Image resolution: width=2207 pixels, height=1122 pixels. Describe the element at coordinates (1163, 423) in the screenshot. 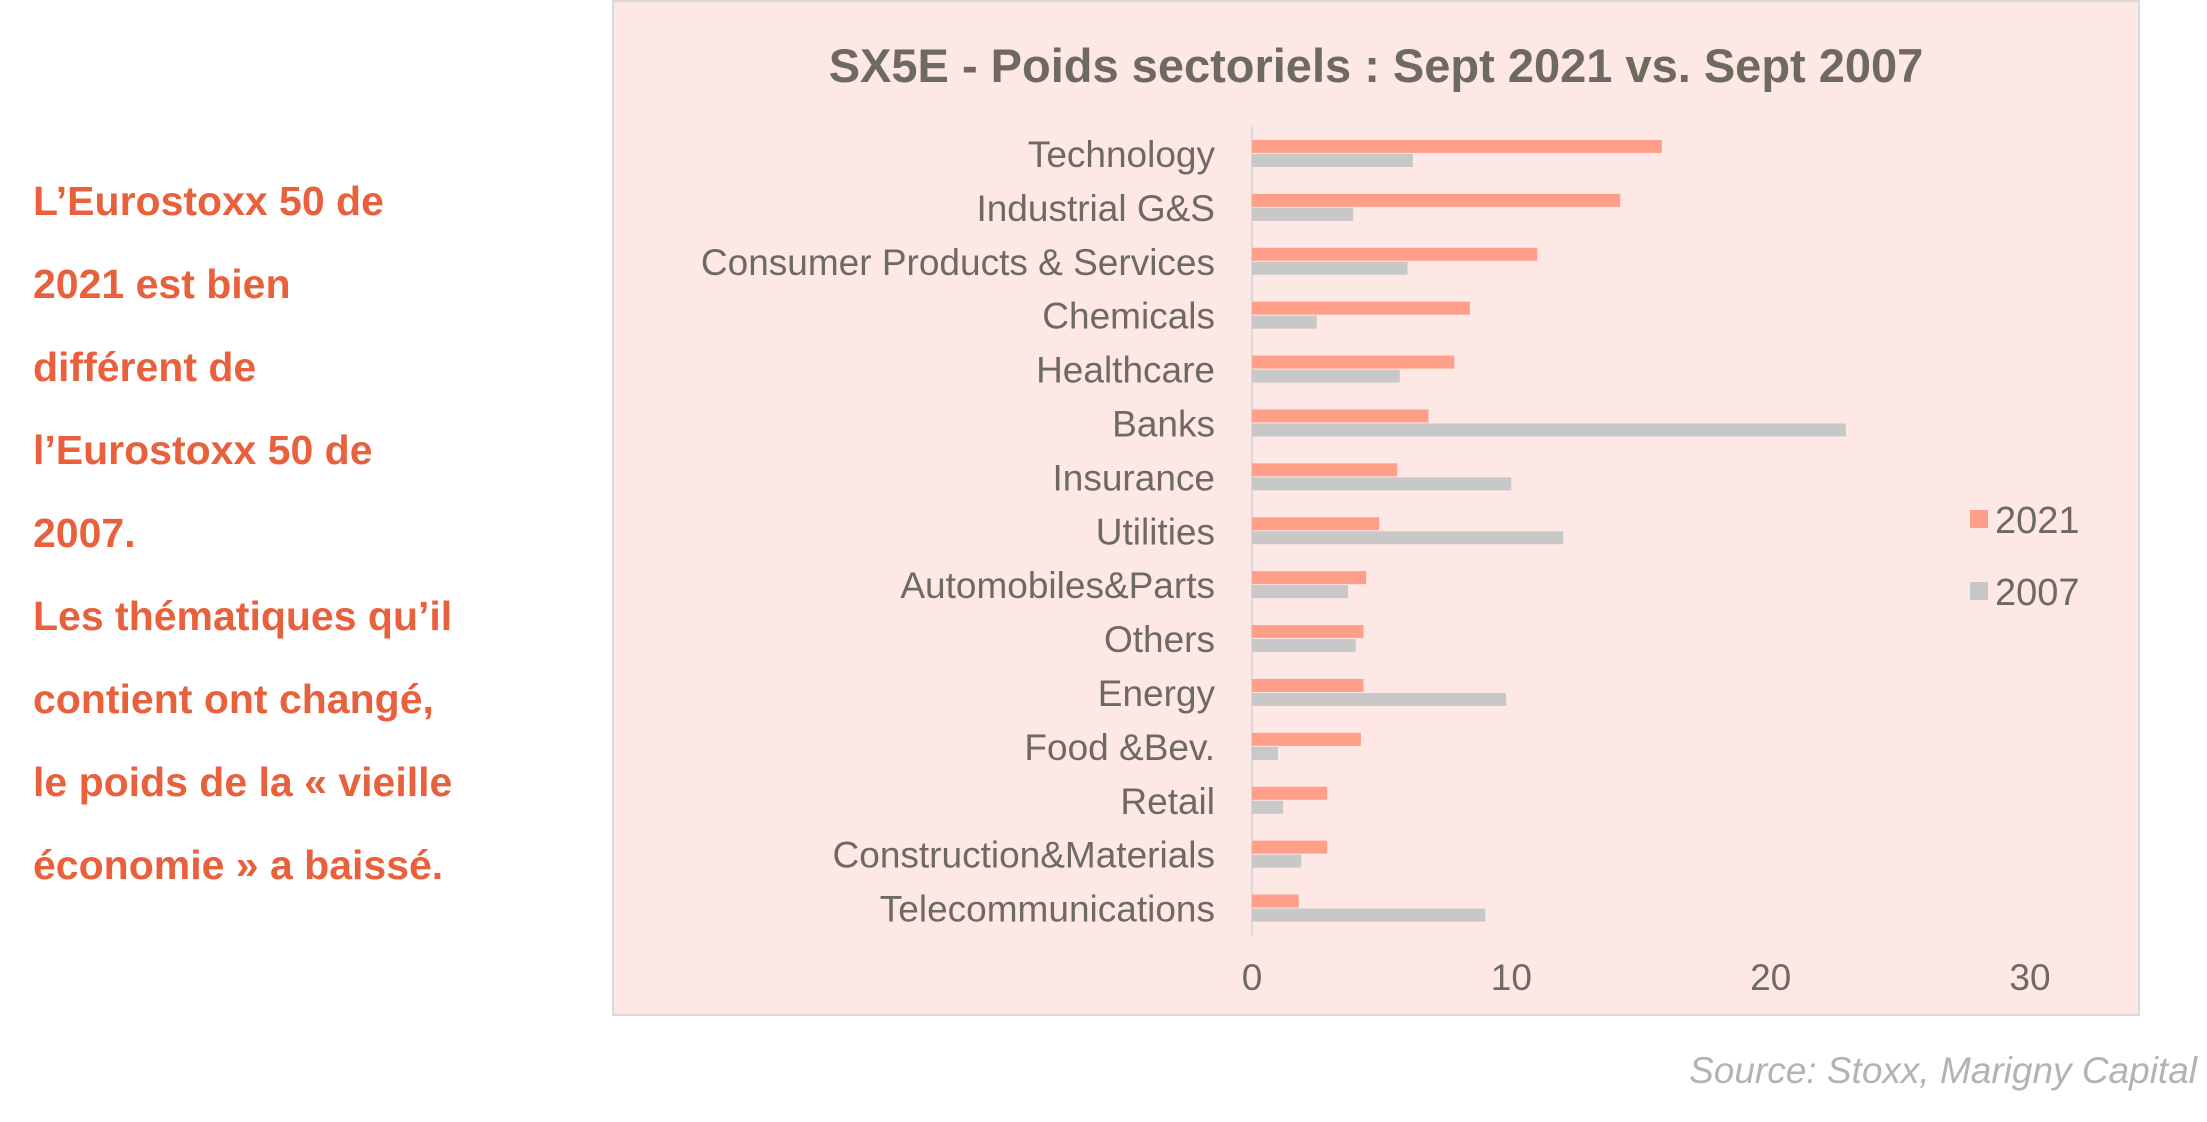

I see `category-label: Banks` at that location.